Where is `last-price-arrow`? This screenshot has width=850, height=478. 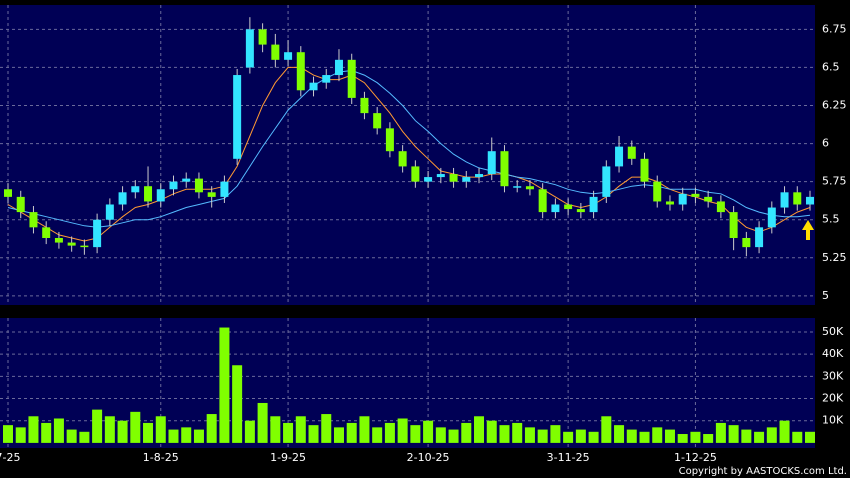
last-price-arrow is located at coordinates (808, 230).